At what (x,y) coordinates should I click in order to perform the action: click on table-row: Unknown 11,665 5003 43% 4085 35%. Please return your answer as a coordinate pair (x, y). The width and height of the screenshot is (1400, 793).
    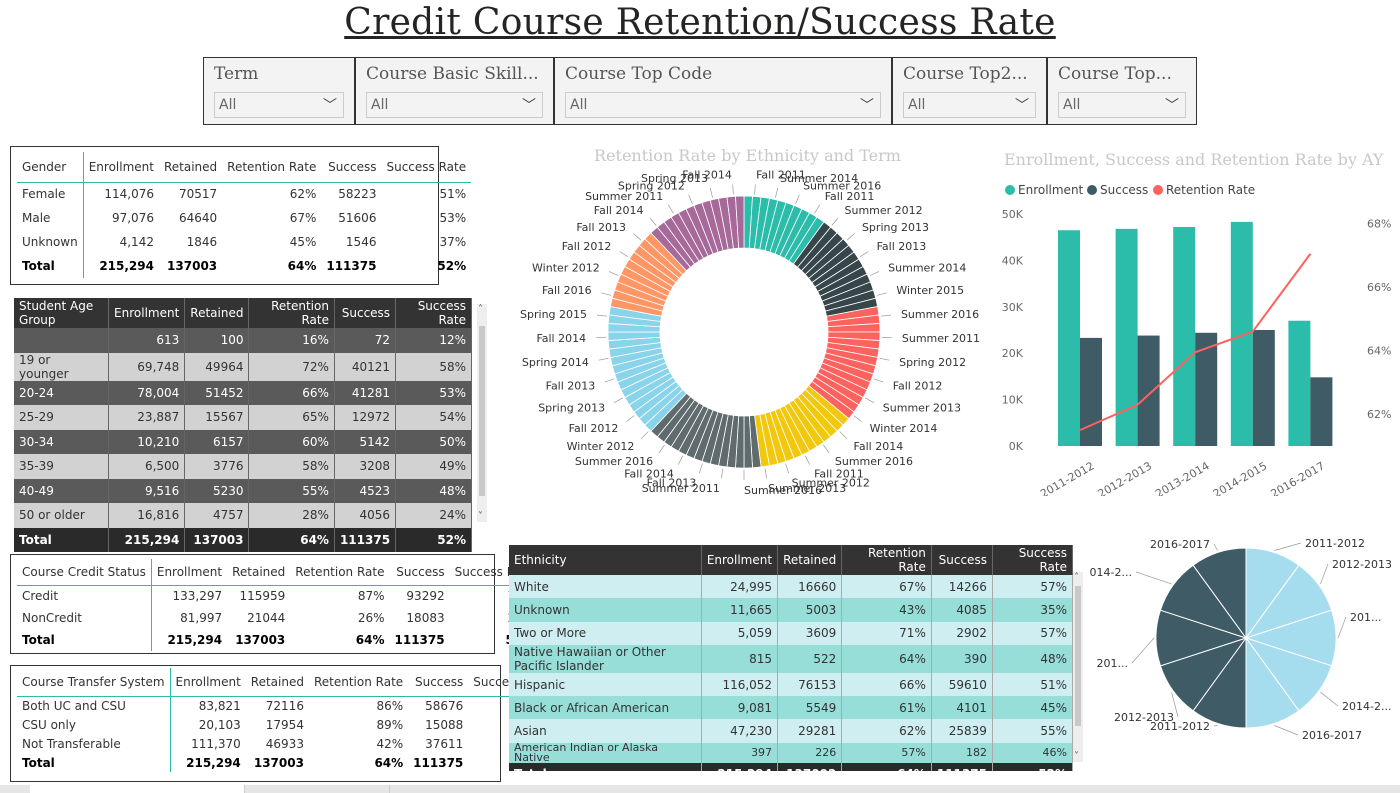
    Looking at the image, I should click on (791, 610).